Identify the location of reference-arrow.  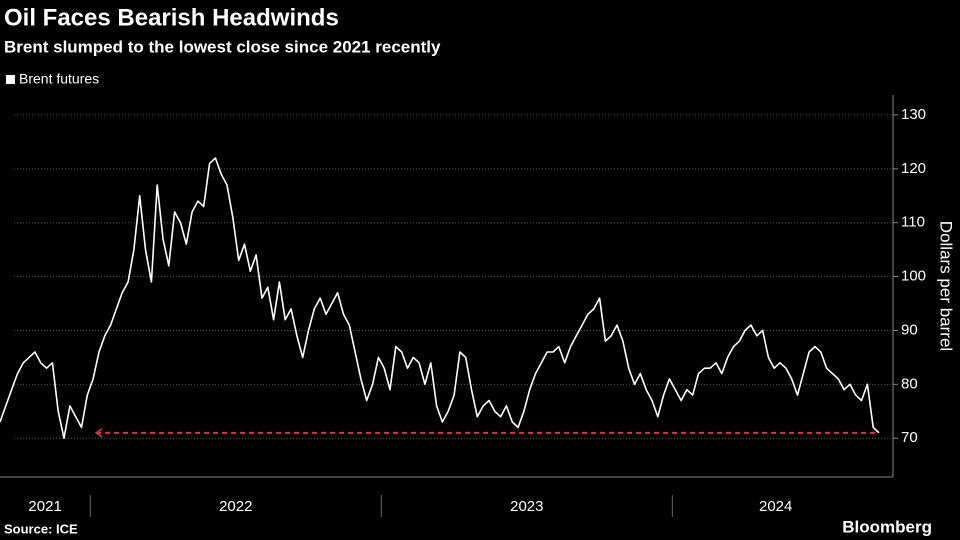
(98, 433).